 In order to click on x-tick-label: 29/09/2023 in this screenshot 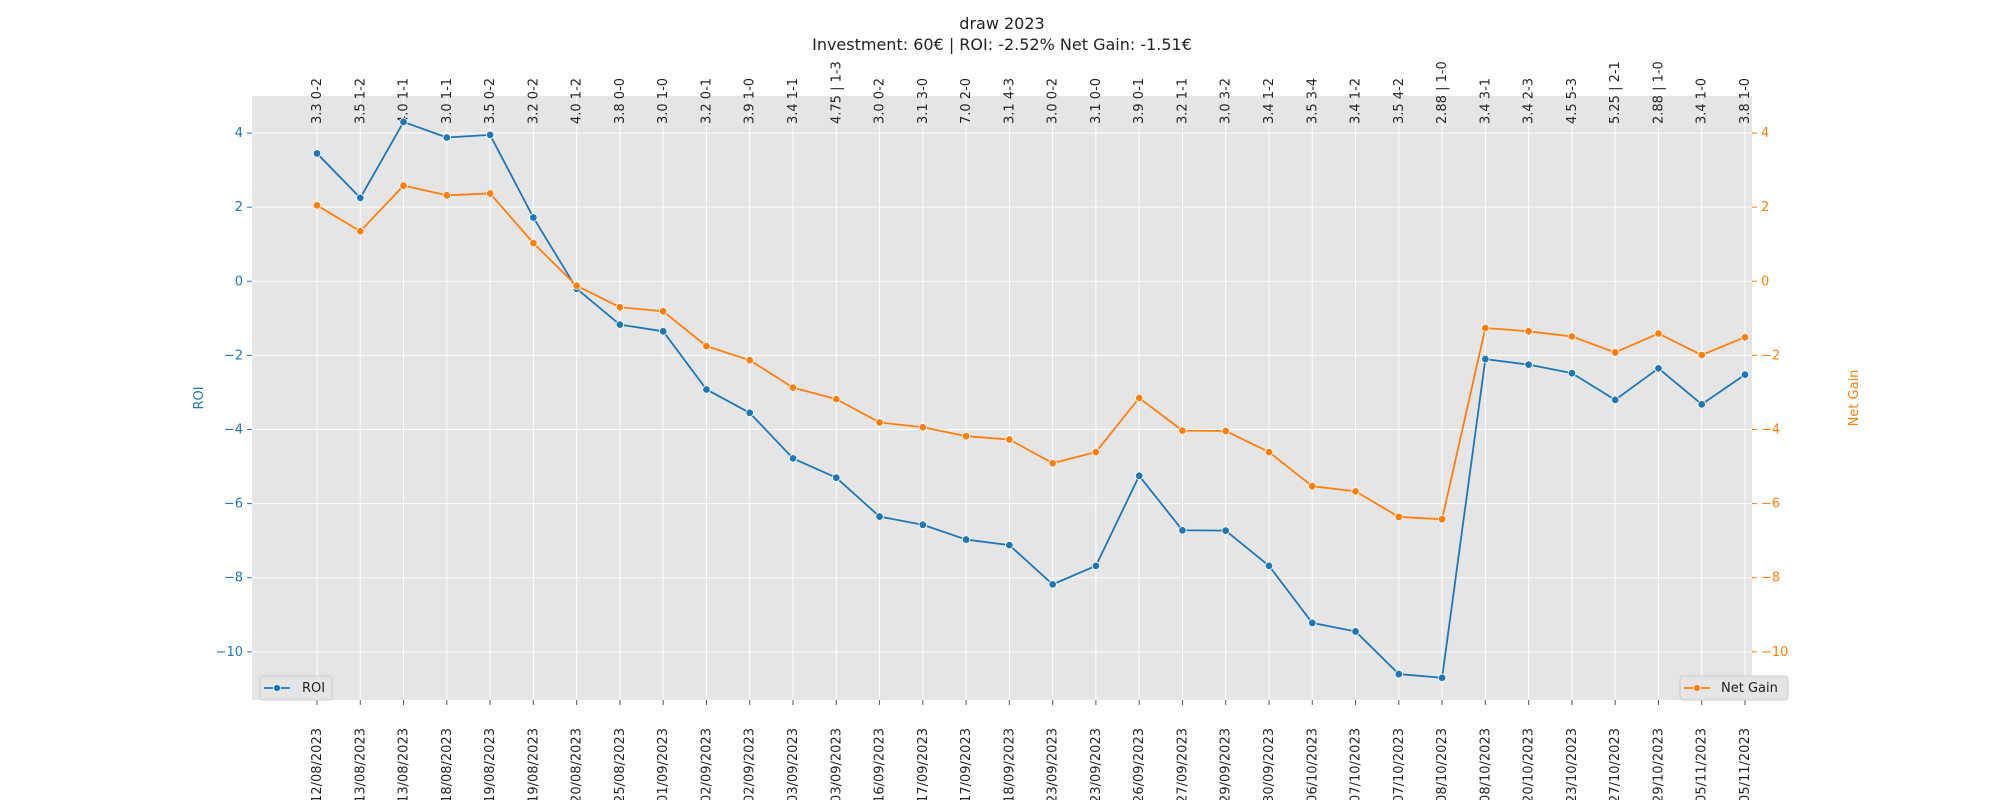, I will do `click(1226, 764)`.